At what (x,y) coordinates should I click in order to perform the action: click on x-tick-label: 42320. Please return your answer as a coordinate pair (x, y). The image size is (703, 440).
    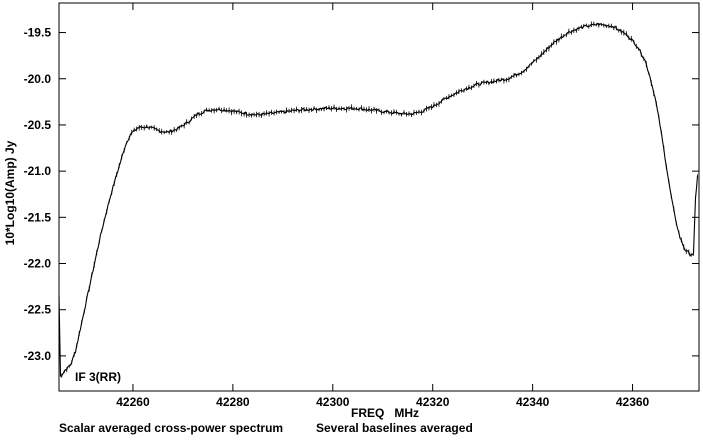
    Looking at the image, I should click on (433, 402).